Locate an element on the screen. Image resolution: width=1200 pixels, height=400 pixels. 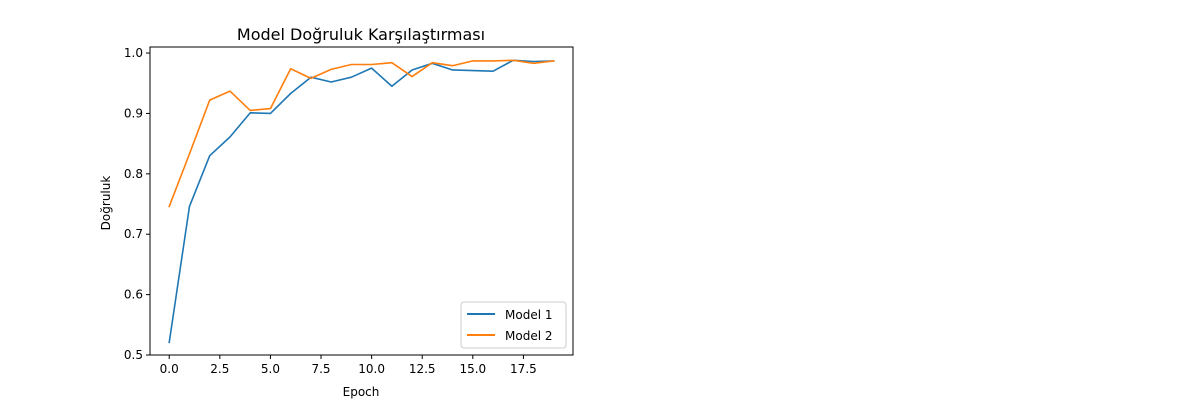
x-tick-label: 17.5 is located at coordinates (523, 369).